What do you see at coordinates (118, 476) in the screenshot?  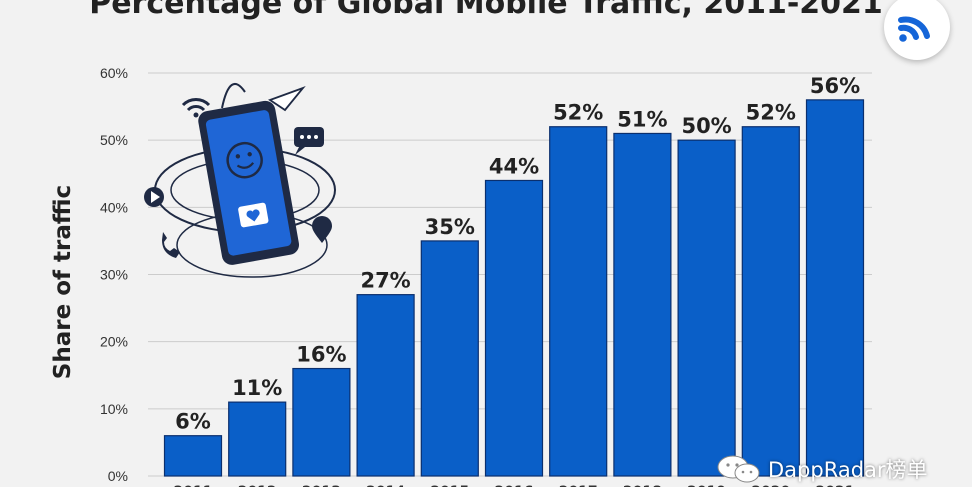 I see `y-tick-label: 0%` at bounding box center [118, 476].